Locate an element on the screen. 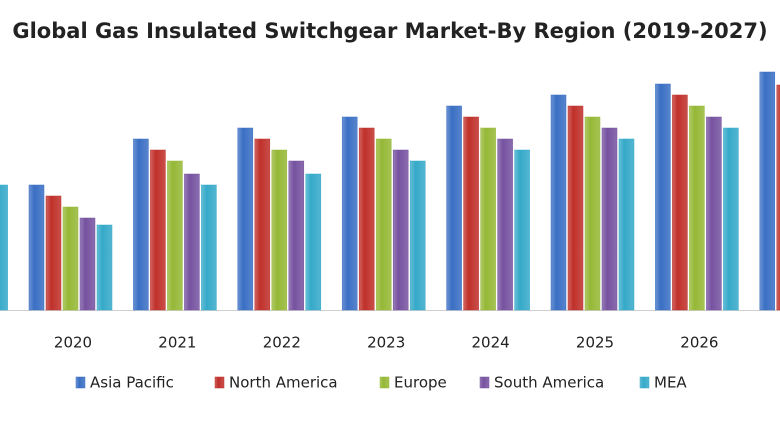 This screenshot has height=444, width=780. legend-label: North America is located at coordinates (283, 383).